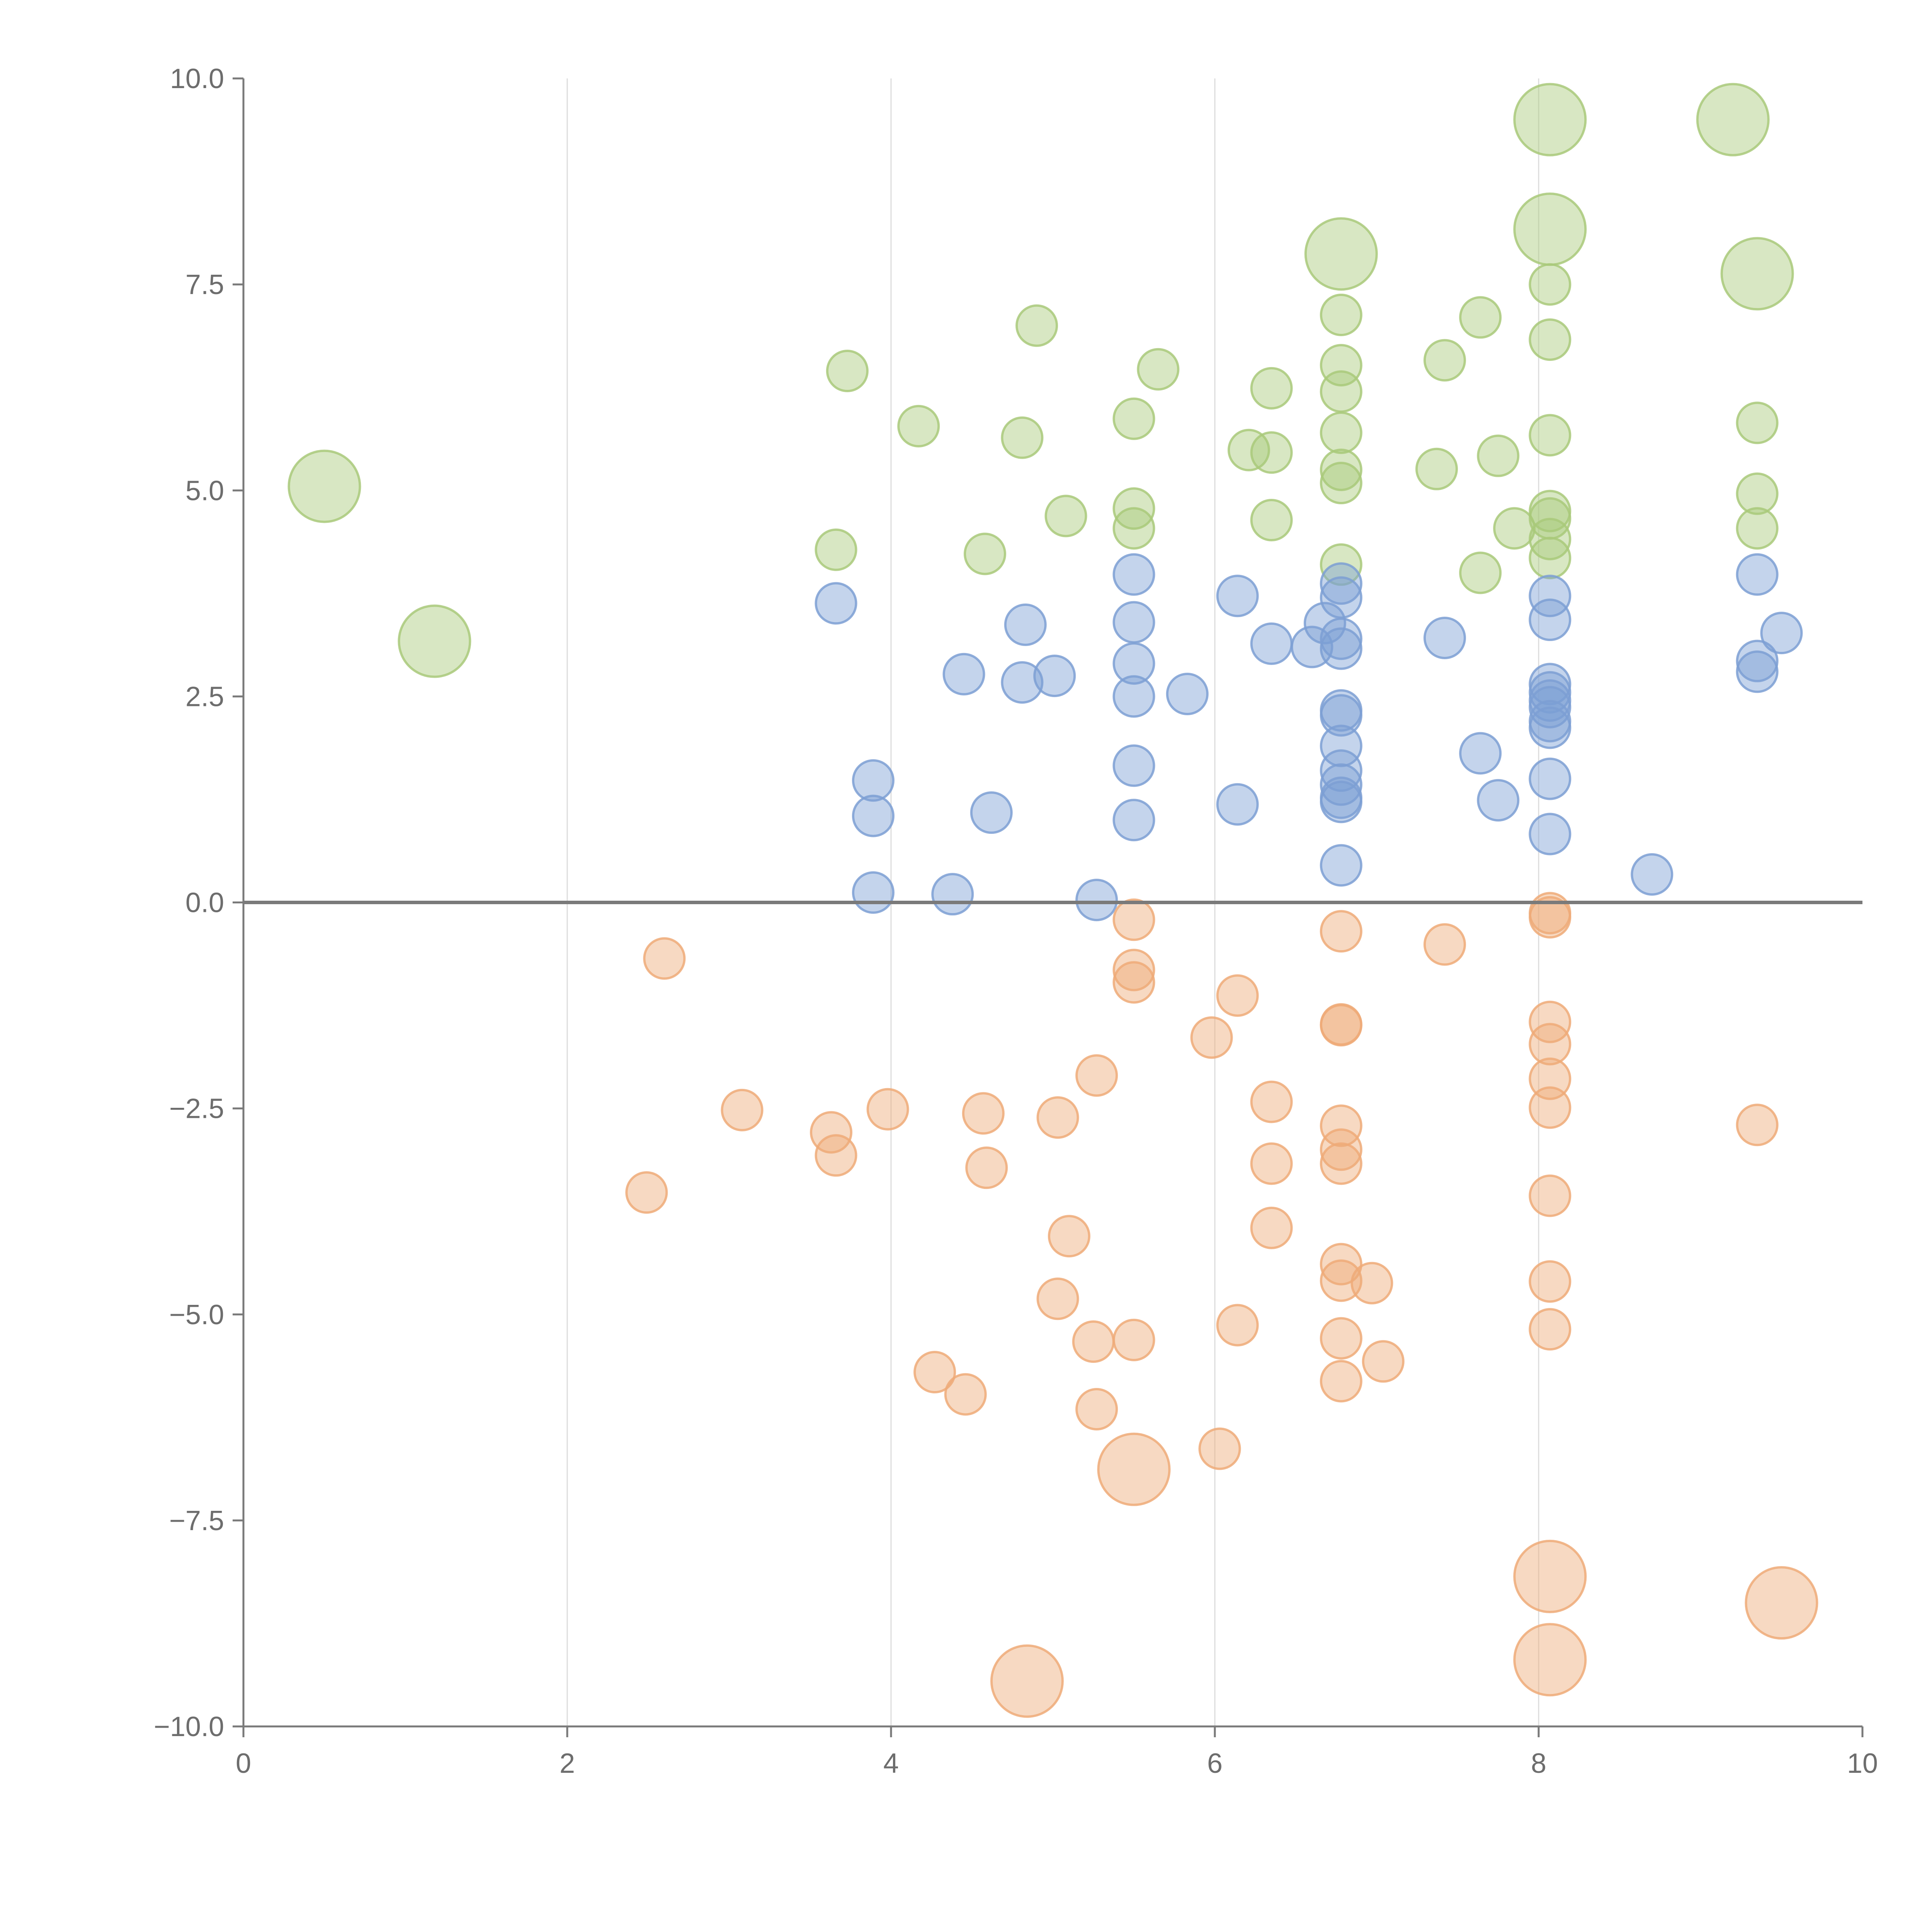  Describe the element at coordinates (1309, 738) in the screenshot. I see `series-blue` at that location.